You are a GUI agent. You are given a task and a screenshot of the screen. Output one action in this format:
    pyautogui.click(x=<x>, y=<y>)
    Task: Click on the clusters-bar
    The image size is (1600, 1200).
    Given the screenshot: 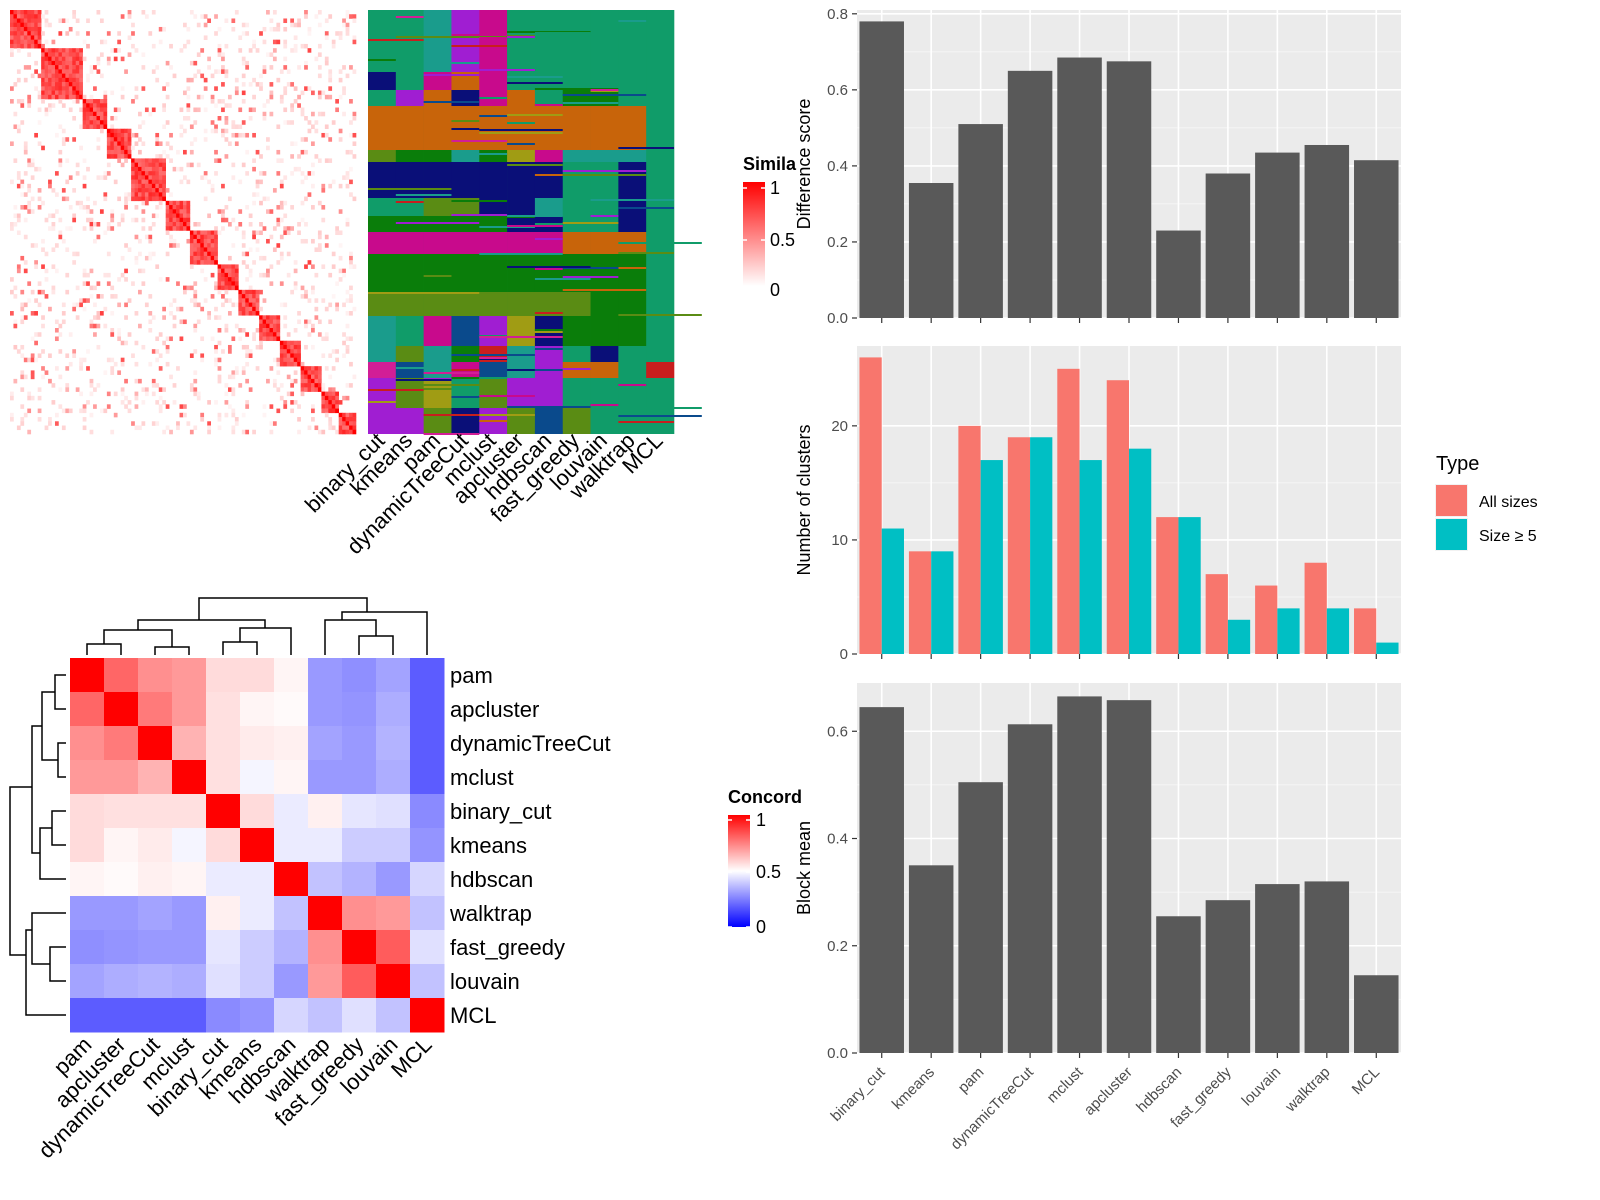 What is the action you would take?
    pyautogui.click(x=920, y=602)
    